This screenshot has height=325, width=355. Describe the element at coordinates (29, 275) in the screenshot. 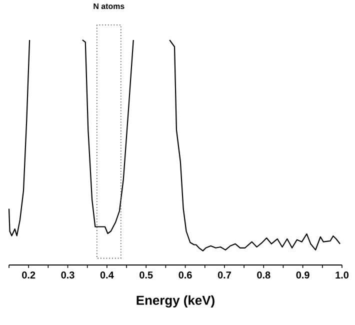

I see `x-tick-label: 0.2` at that location.